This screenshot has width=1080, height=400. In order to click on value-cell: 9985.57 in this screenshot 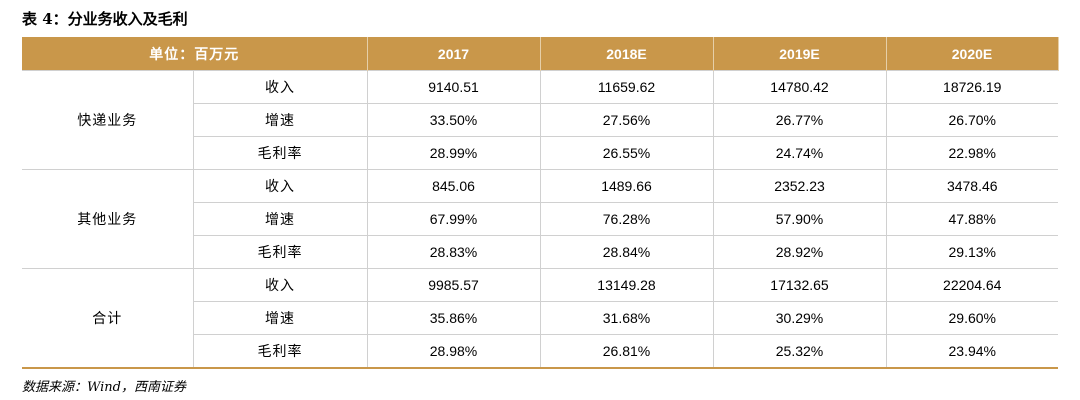, I will do `click(453, 285)`.